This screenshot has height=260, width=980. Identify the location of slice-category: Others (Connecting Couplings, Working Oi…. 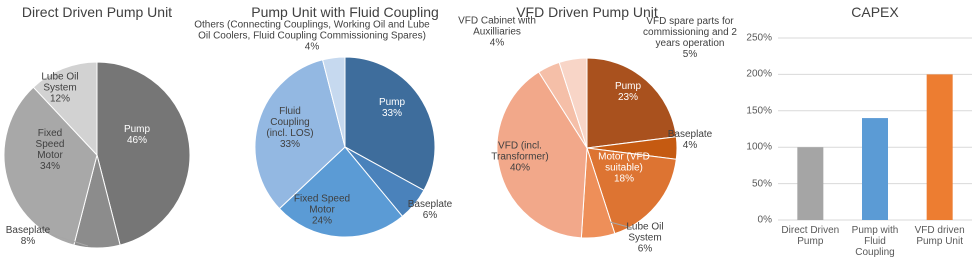
(312, 30).